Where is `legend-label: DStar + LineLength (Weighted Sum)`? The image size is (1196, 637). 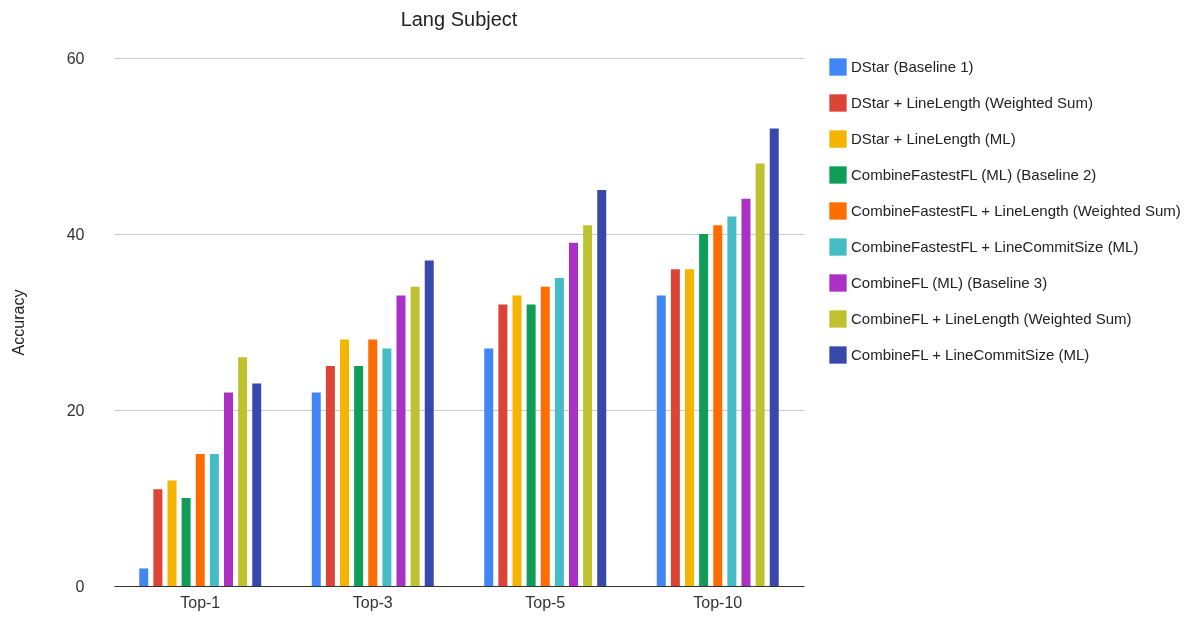
legend-label: DStar + LineLength (Weighted Sum) is located at coordinates (972, 102).